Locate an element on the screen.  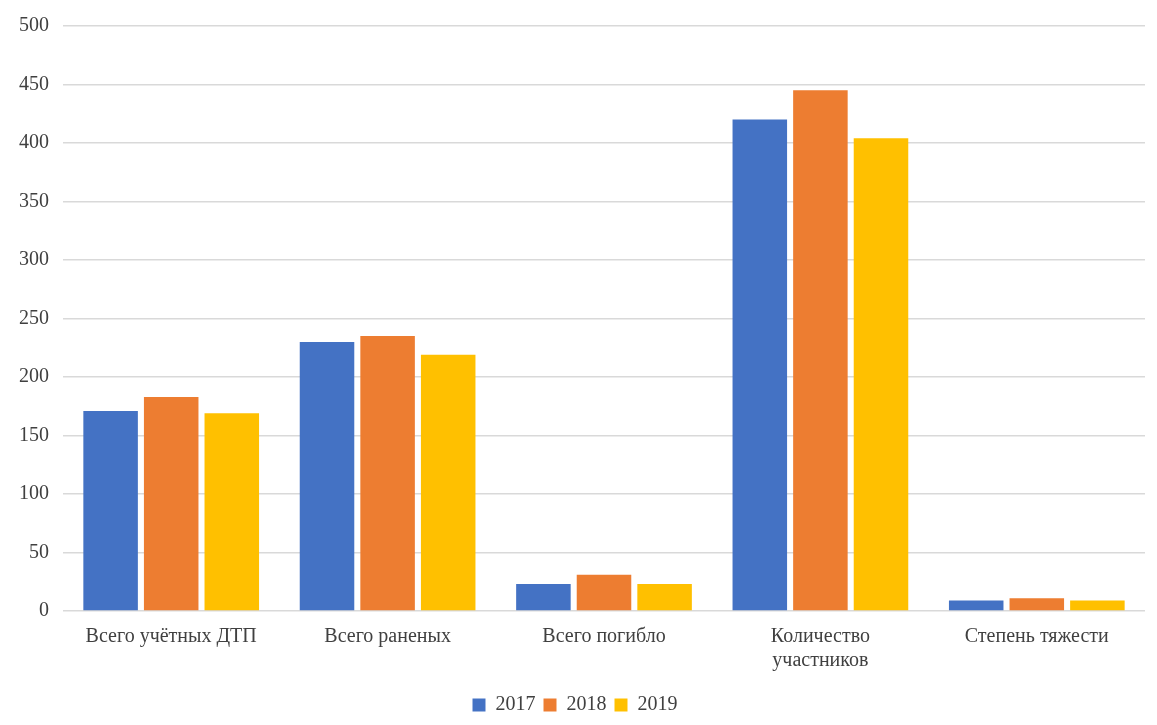
y-tick-label: 350 is located at coordinates (34, 199).